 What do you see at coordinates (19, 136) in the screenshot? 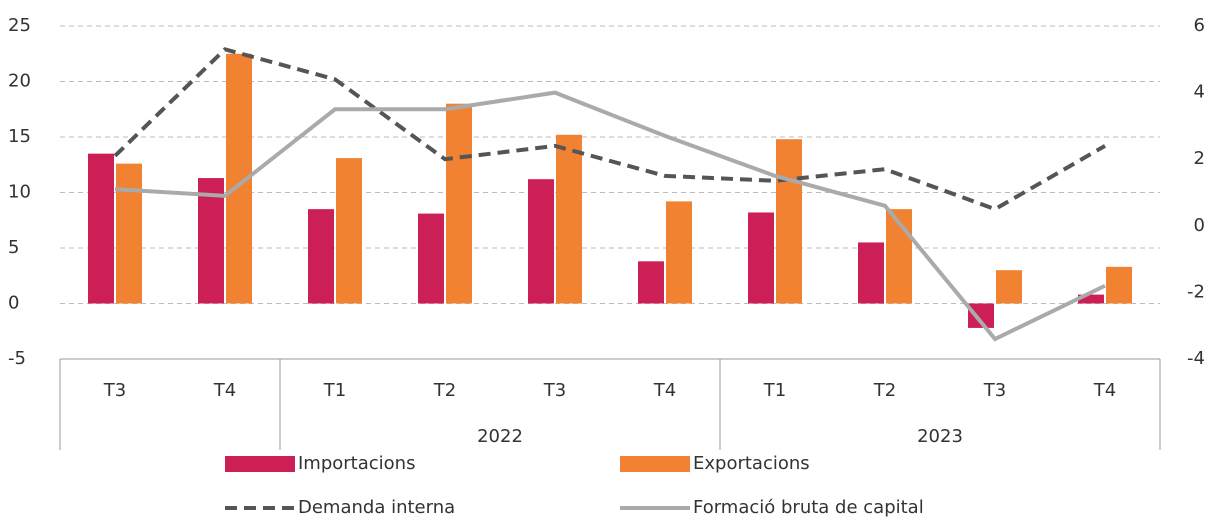
I see `y-tick-label: 15` at bounding box center [19, 136].